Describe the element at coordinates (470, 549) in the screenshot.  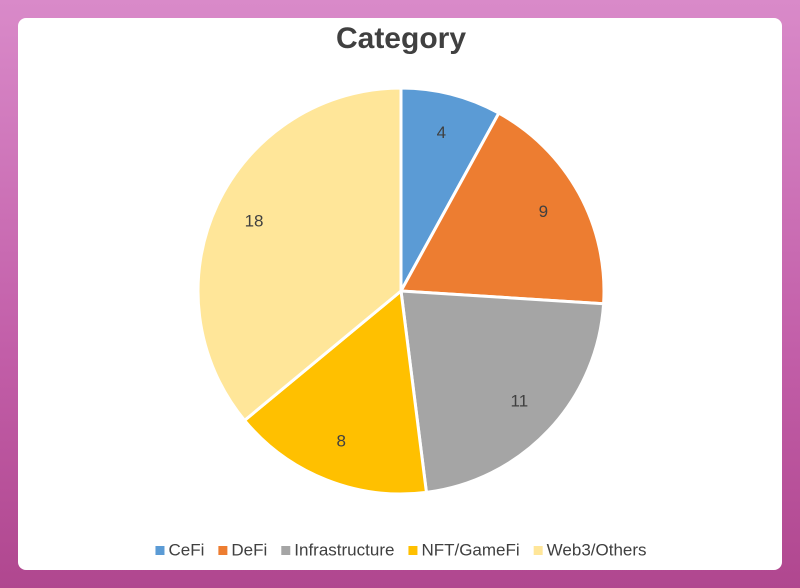
I see `legend-label: NFT/GameFi` at that location.